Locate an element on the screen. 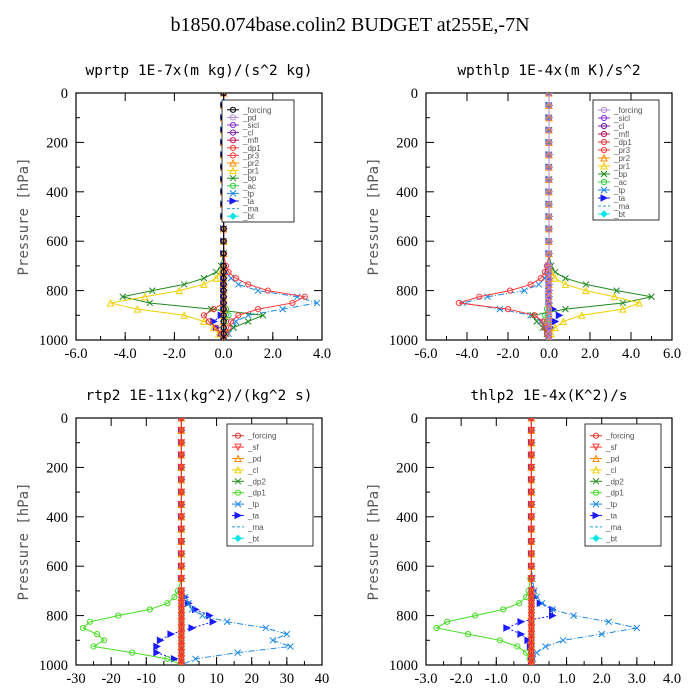 This screenshot has height=700, width=700. legend-label: _pr3 is located at coordinates (251, 155).